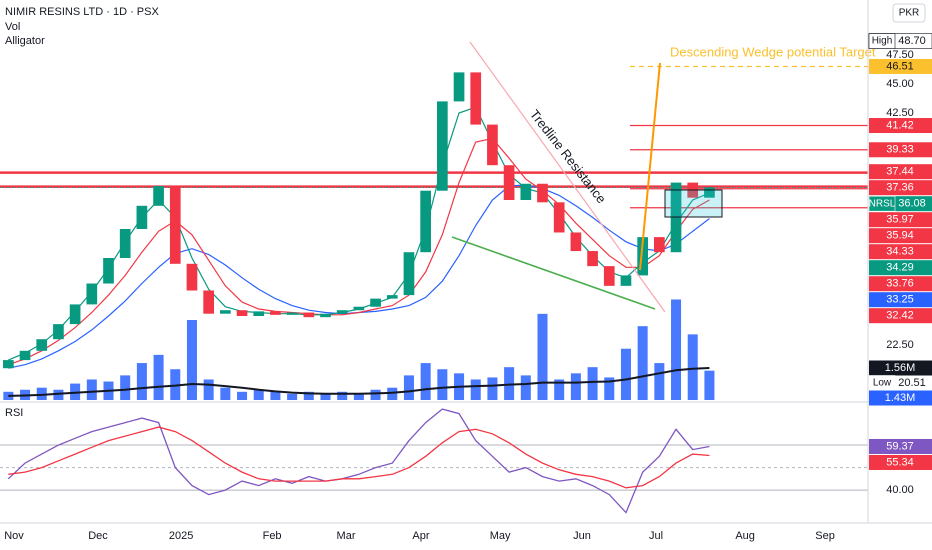 The width and height of the screenshot is (932, 550). I want to click on price-tag-prefix-box, so click(882, 41).